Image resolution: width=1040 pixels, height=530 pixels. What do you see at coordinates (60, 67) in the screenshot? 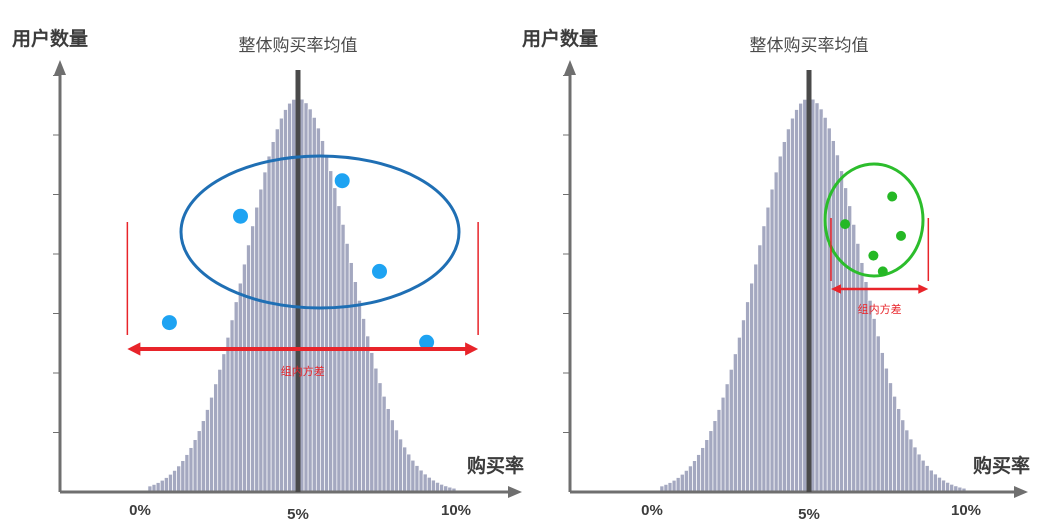
I see `y-axis-arrow` at bounding box center [60, 67].